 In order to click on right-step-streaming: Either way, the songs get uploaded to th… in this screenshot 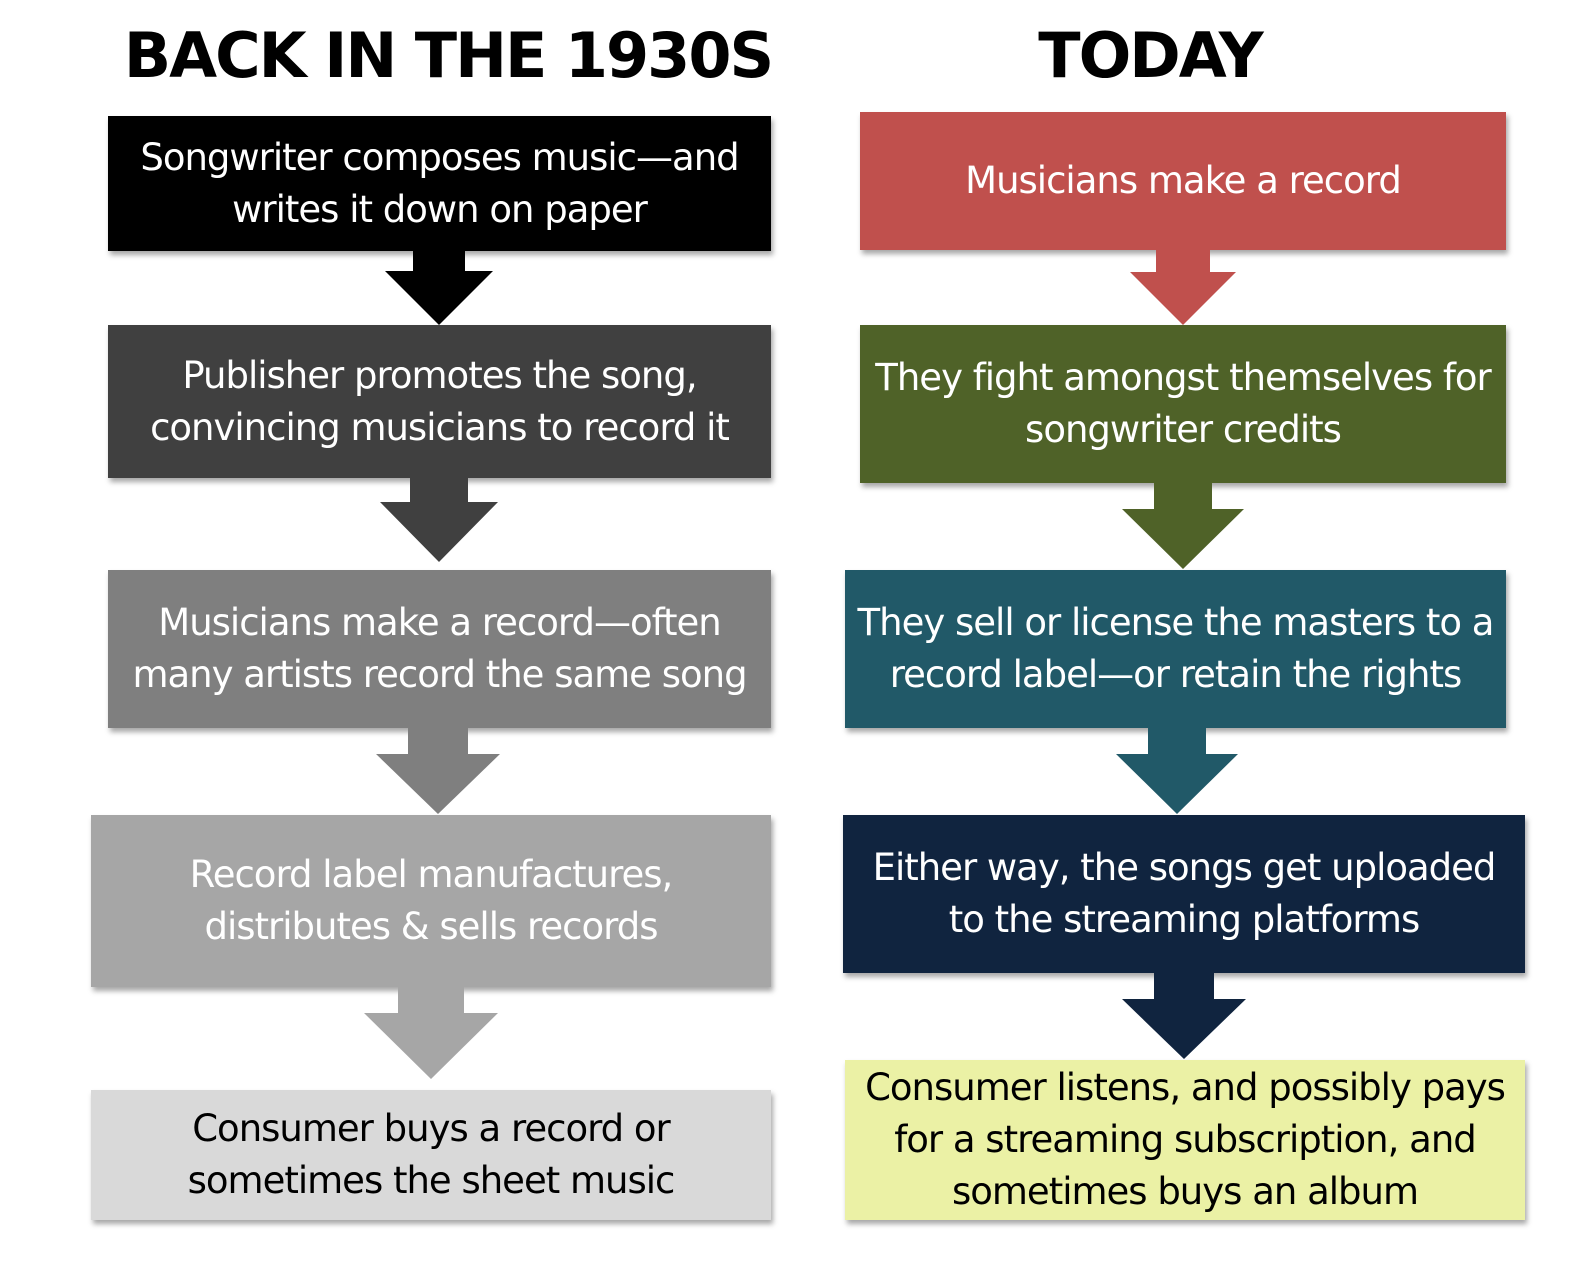, I will do `click(1184, 894)`.